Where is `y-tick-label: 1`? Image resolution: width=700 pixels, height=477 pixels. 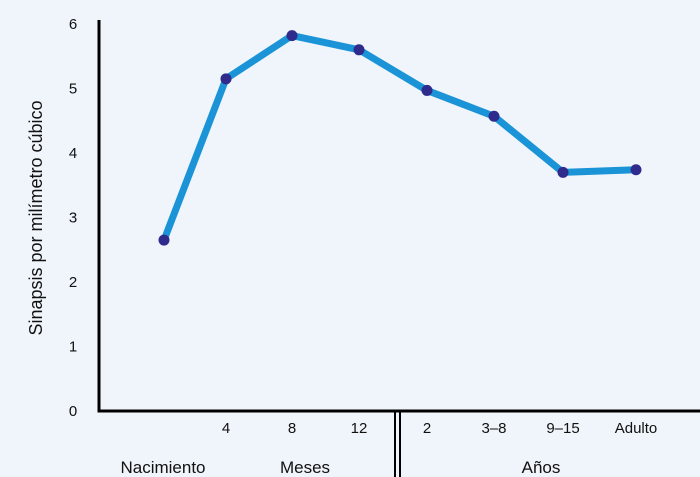 y-tick-label: 1 is located at coordinates (73, 347).